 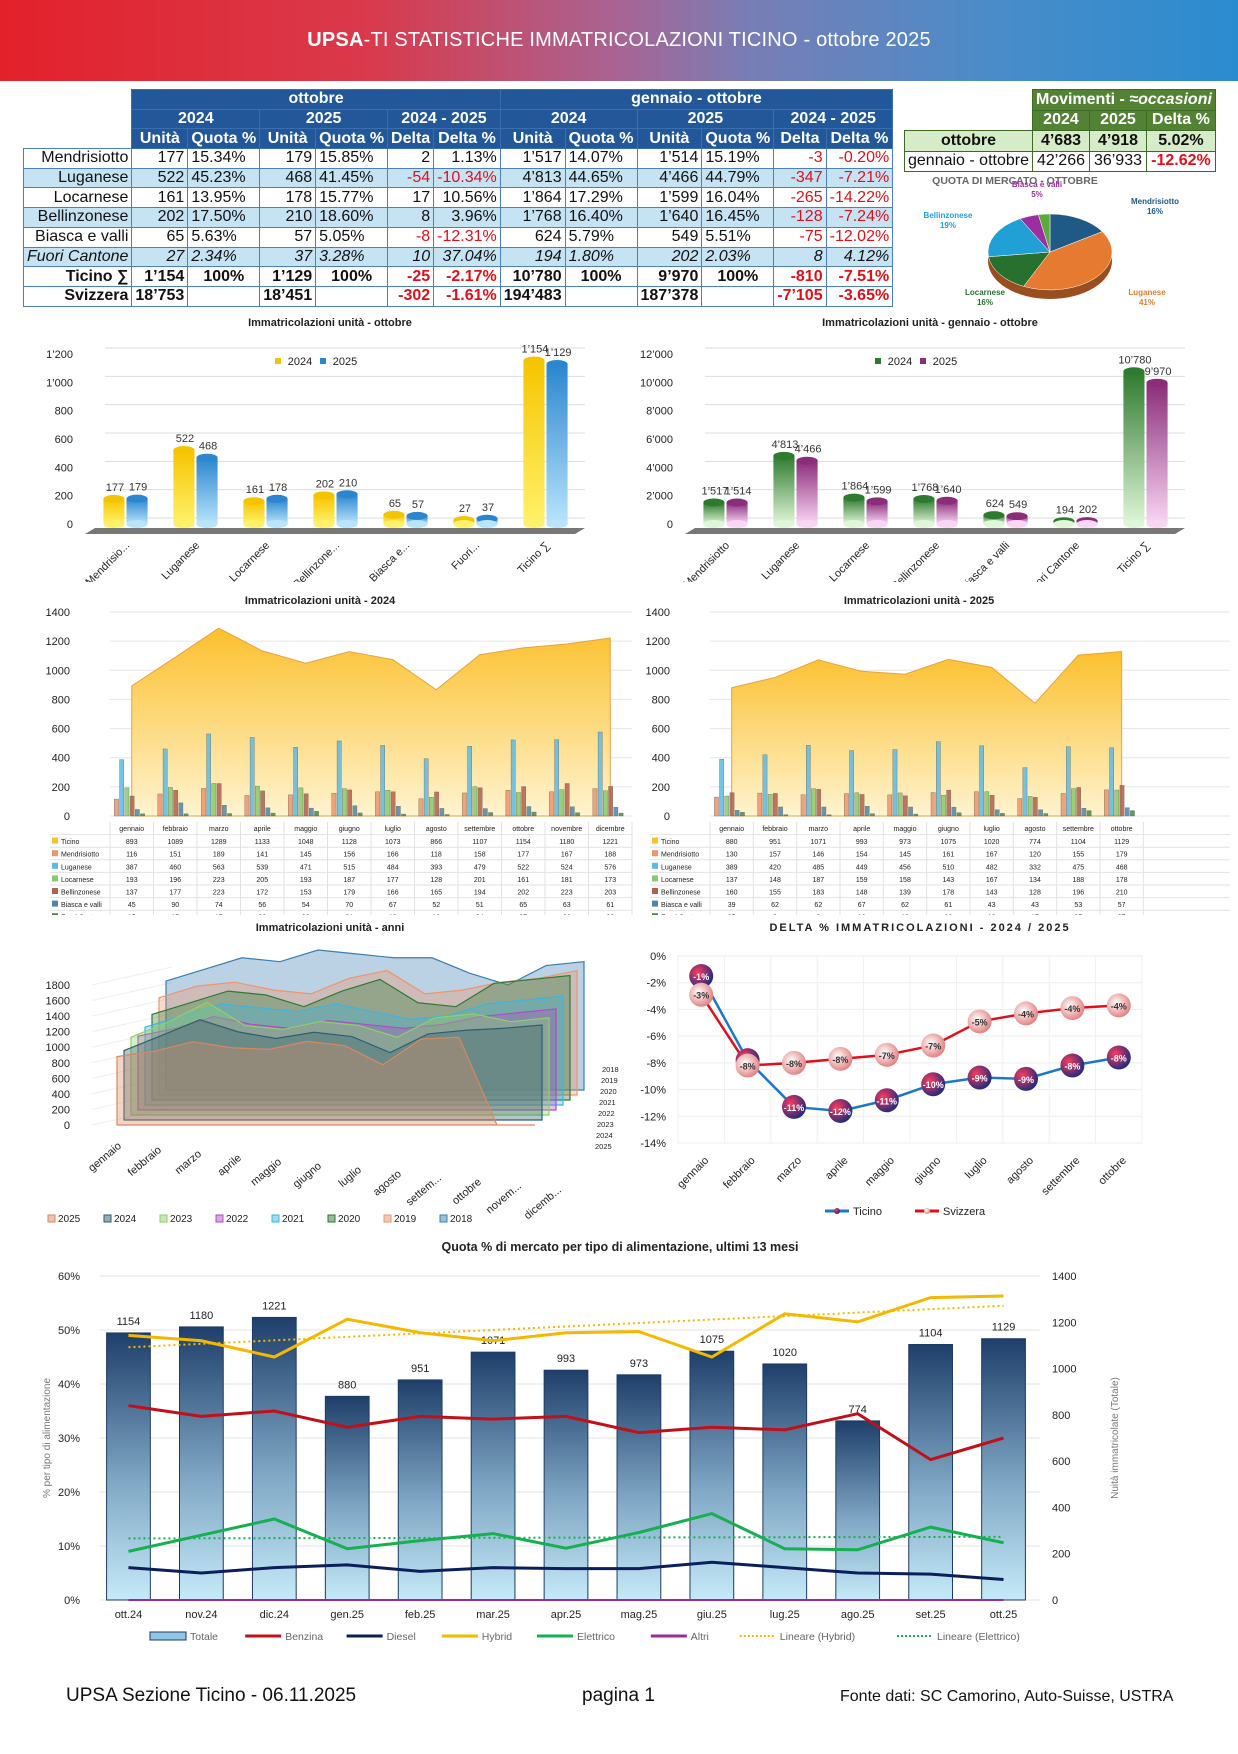 I want to click on mov-cell: 4’683, so click(x=1060, y=141).